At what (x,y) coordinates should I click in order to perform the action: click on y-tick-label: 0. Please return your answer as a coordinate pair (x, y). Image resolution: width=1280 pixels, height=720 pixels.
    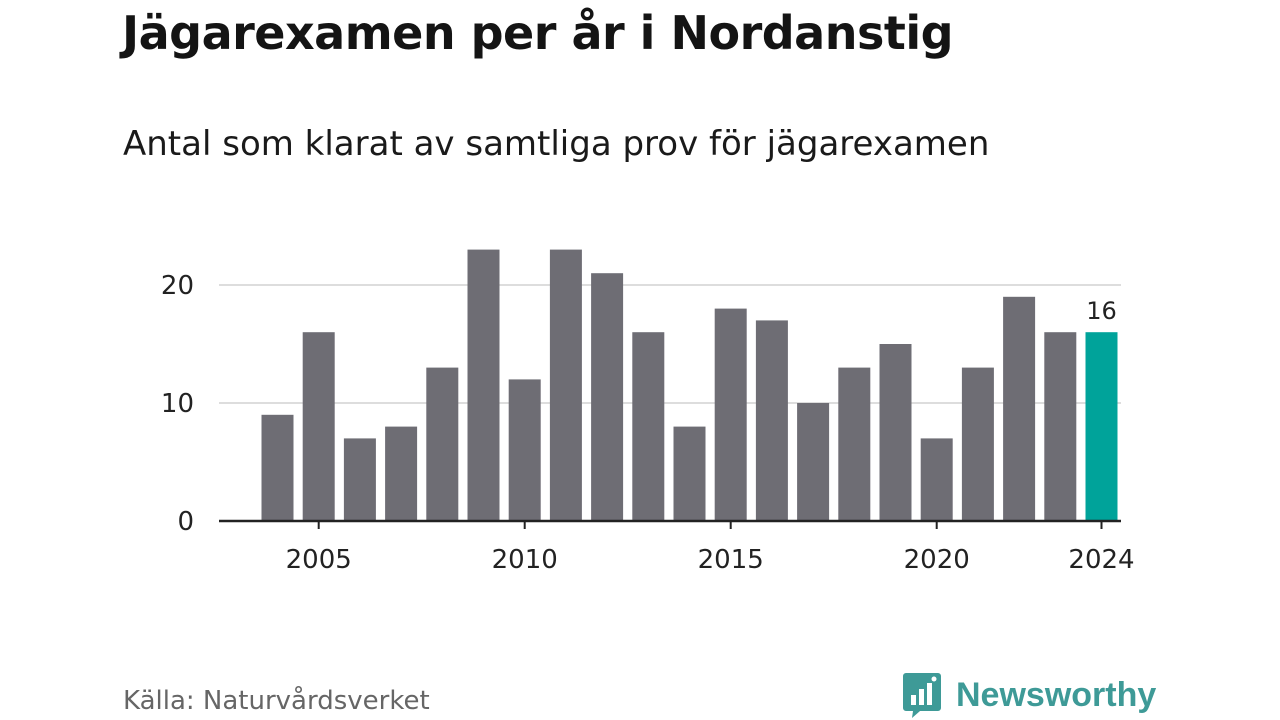
    Looking at the image, I should click on (185, 522).